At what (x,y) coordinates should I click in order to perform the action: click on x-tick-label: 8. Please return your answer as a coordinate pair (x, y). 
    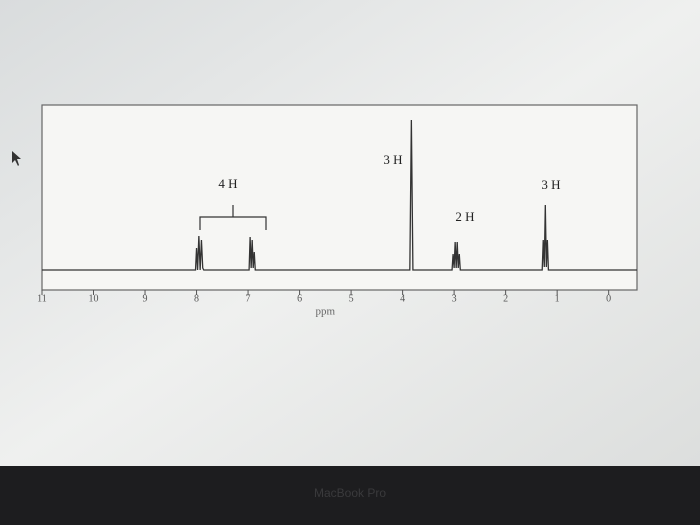
    Looking at the image, I should click on (196, 298).